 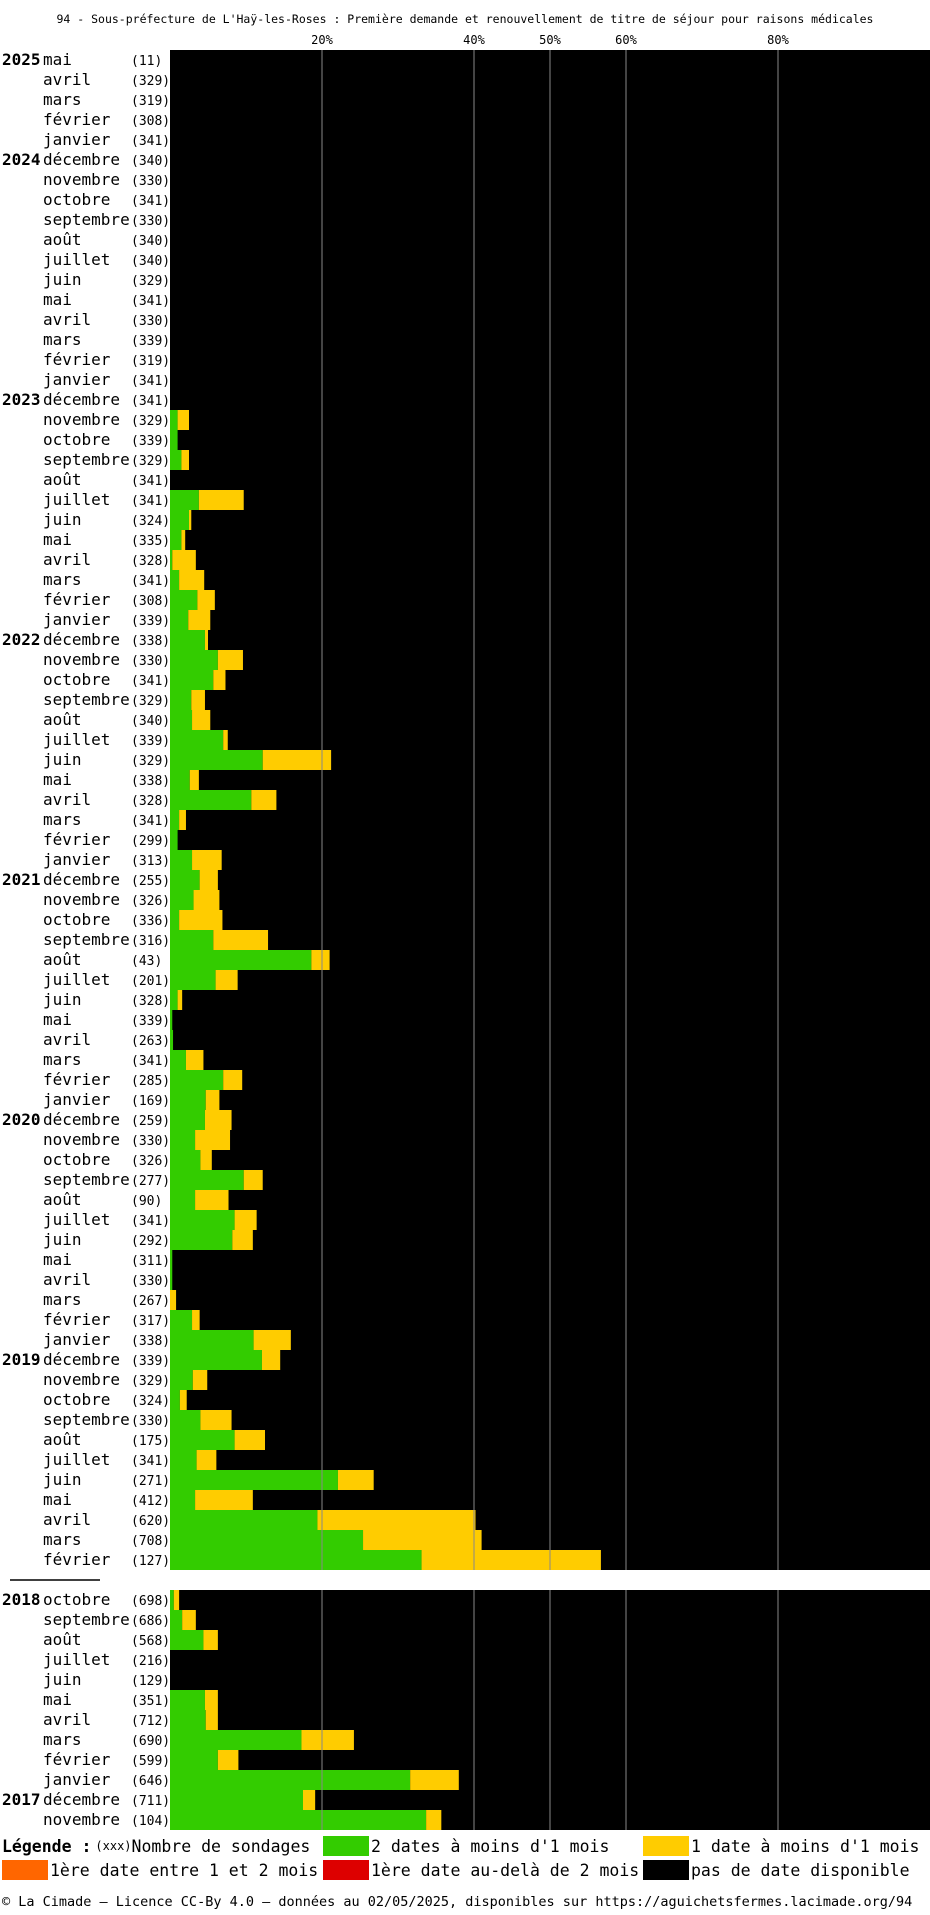 I want to click on count-label: (277), so click(x=150, y=1181).